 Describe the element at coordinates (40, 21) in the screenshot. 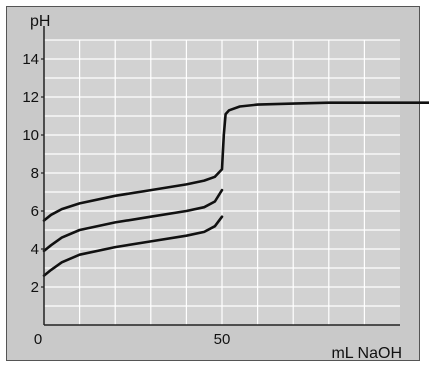

I see `y-axis-label: pH` at that location.